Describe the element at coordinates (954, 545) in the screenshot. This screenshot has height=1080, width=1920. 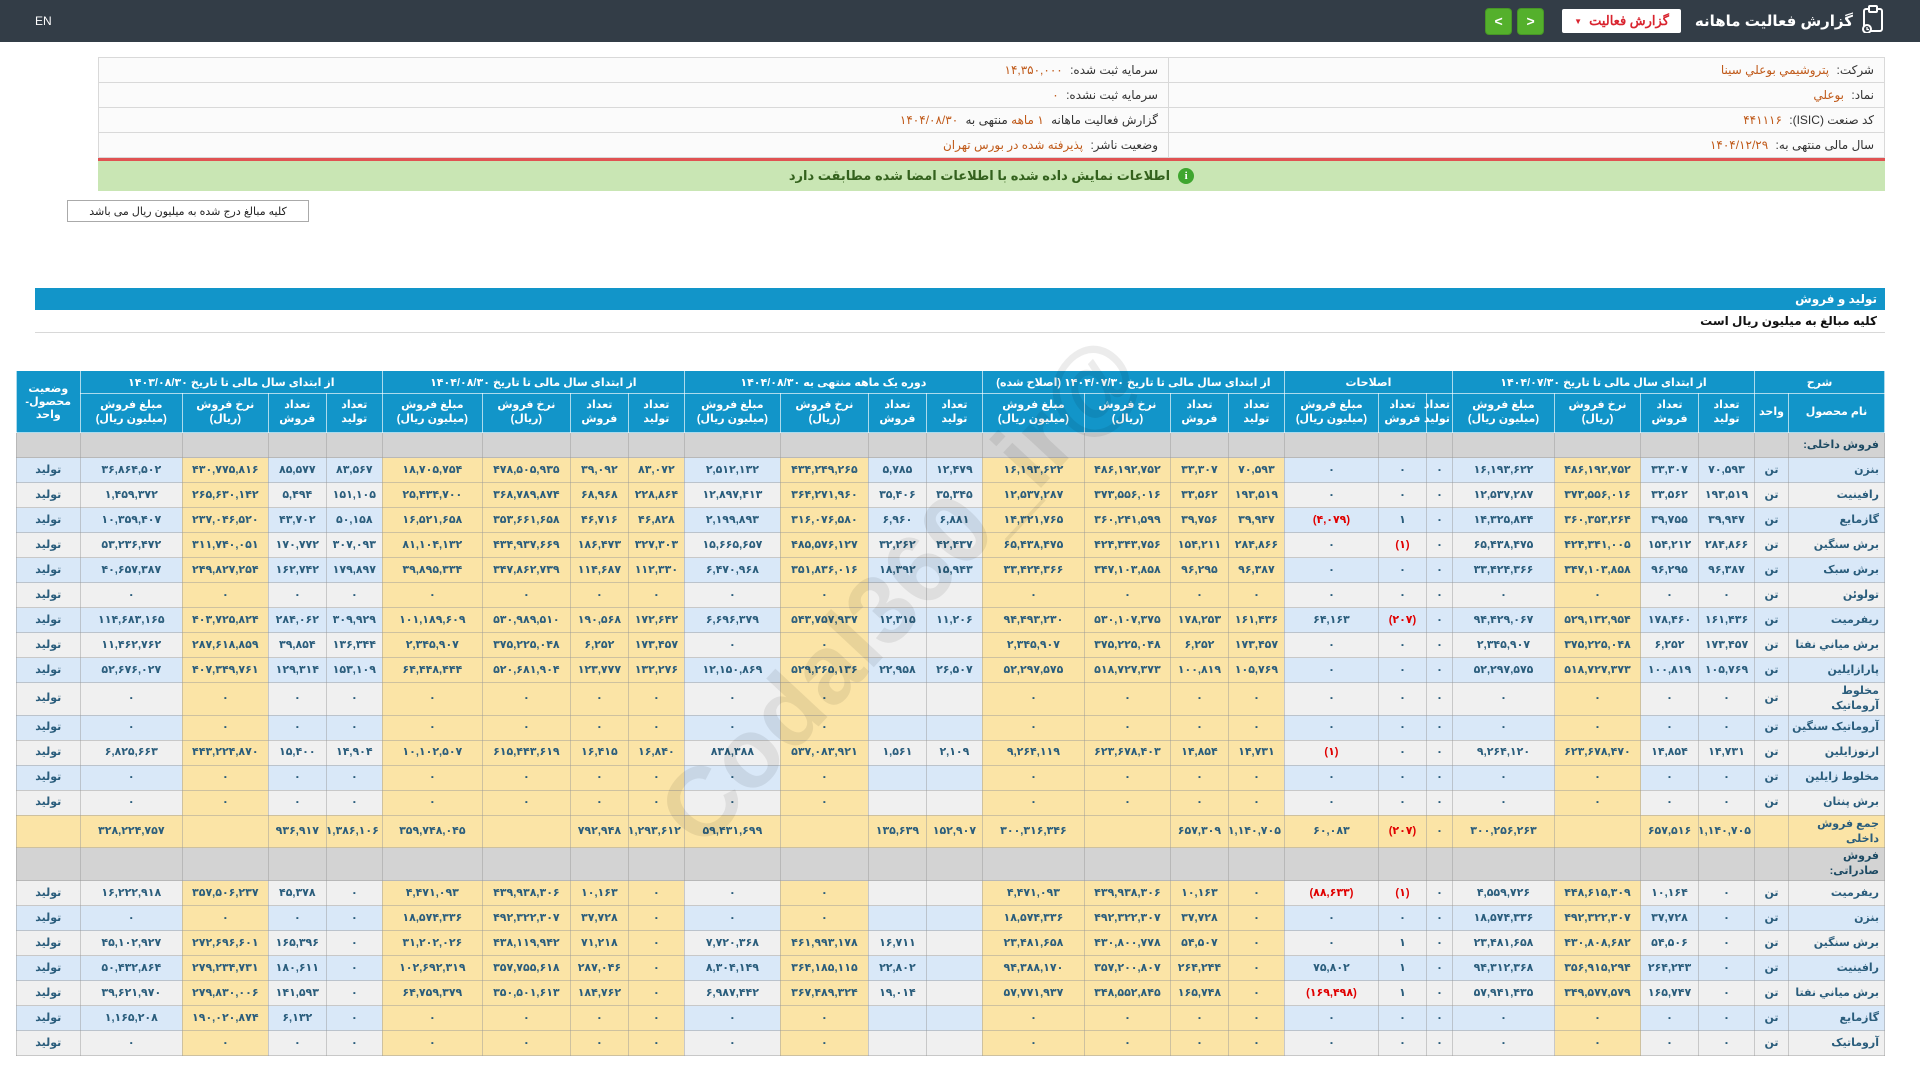
I see `value-cell: ۴۲,۴۳۷` at that location.